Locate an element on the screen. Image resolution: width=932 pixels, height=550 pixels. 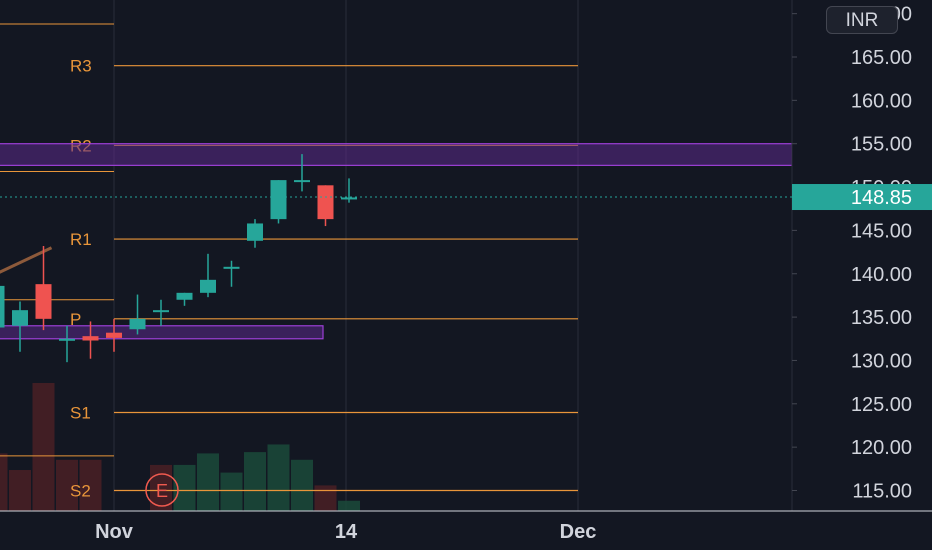
pivot-label-r3: R3 is located at coordinates (81, 66).